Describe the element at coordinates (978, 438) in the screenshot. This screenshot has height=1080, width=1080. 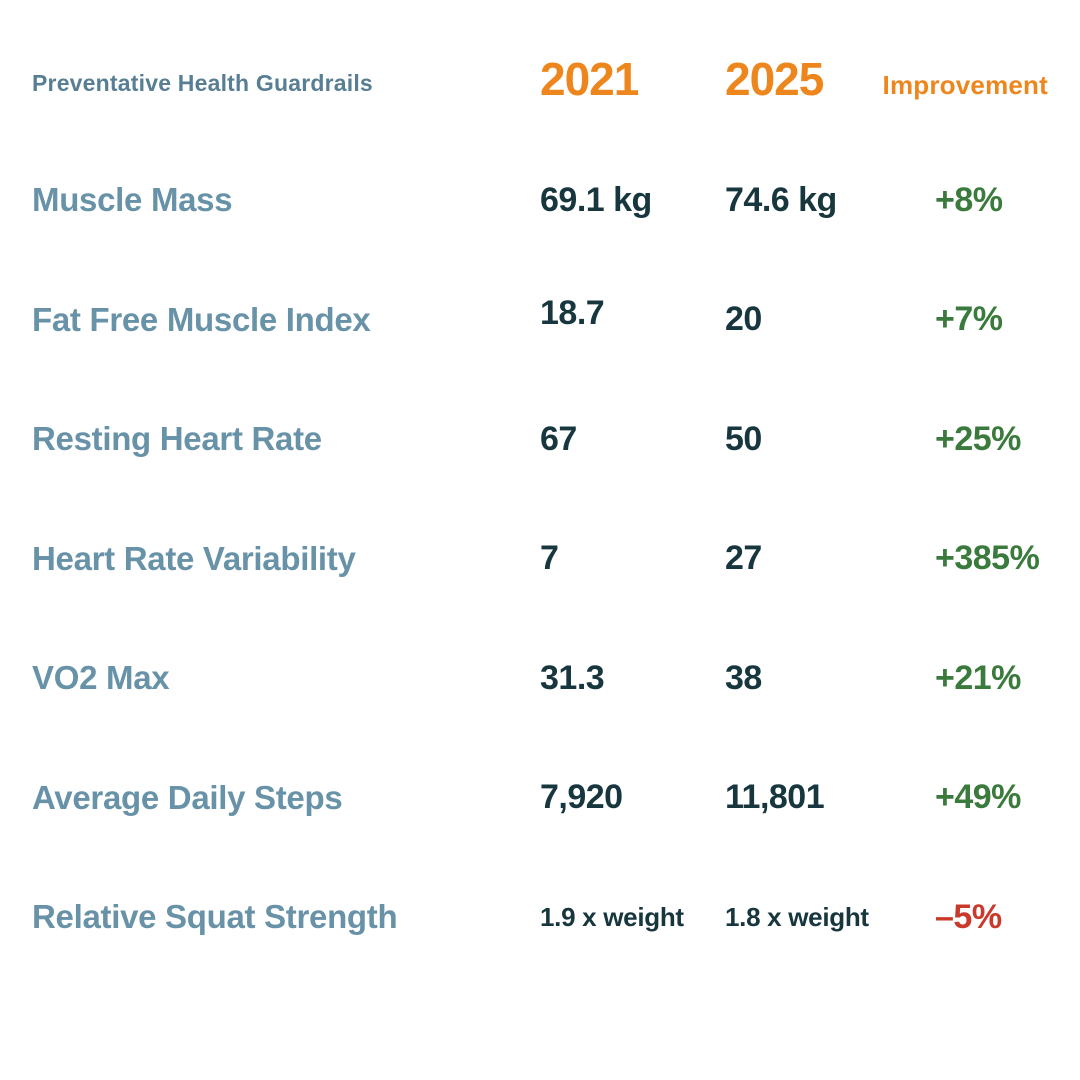
I see `improvement-value: +25%` at that location.